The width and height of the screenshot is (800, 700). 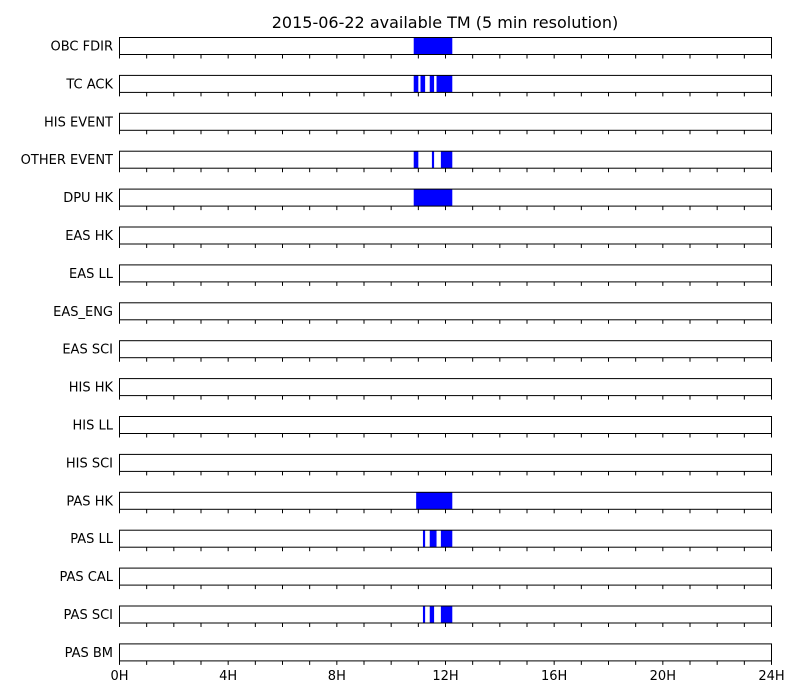 I want to click on row-label: PAS SCI, so click(x=88, y=615).